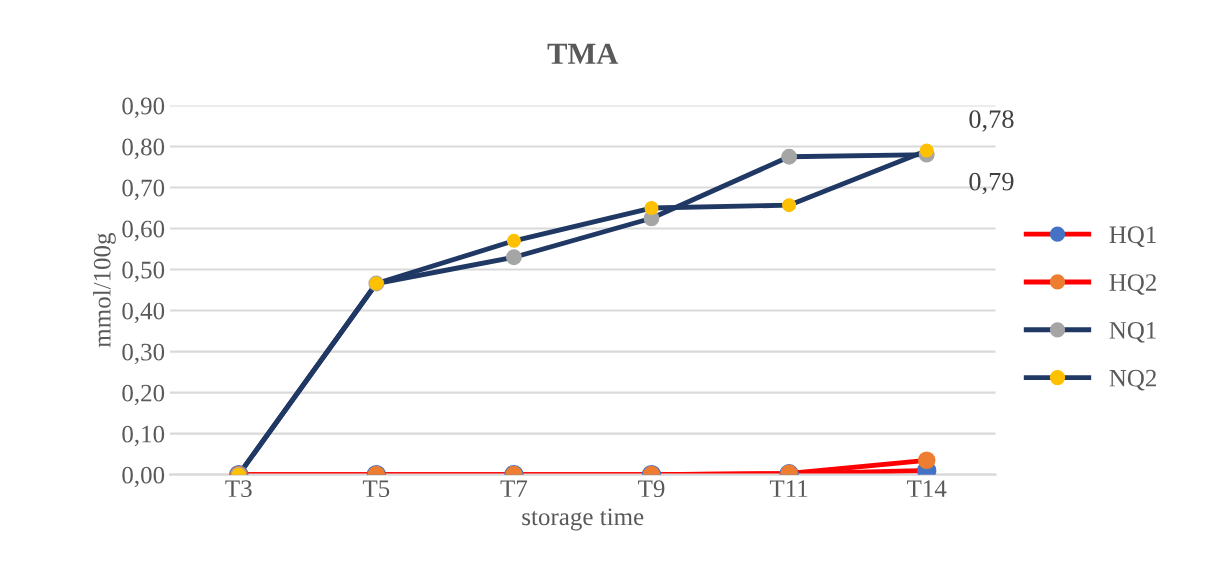 This screenshot has width=1214, height=586. Describe the element at coordinates (143, 436) in the screenshot. I see `y-tick-label: 0,10` at that location.